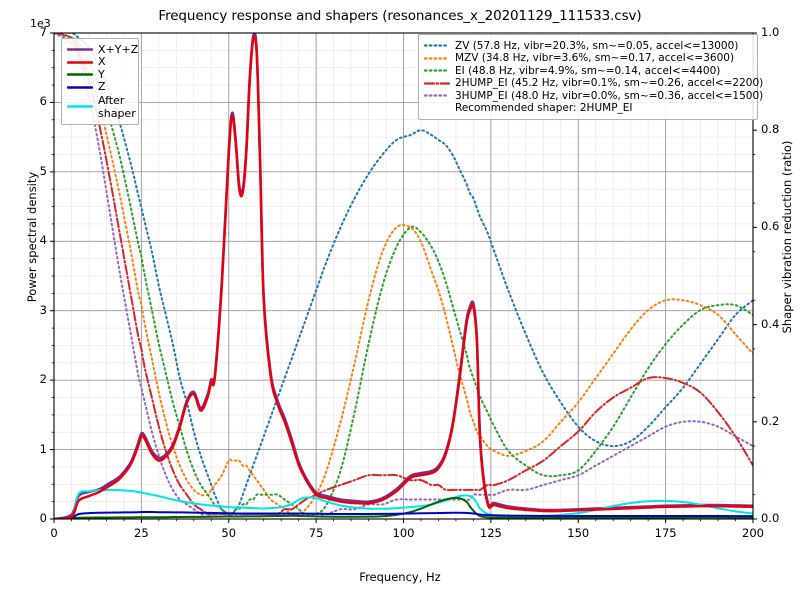 The height and width of the screenshot is (600, 800). I want to click on legend-label-z: Z, so click(102, 86).